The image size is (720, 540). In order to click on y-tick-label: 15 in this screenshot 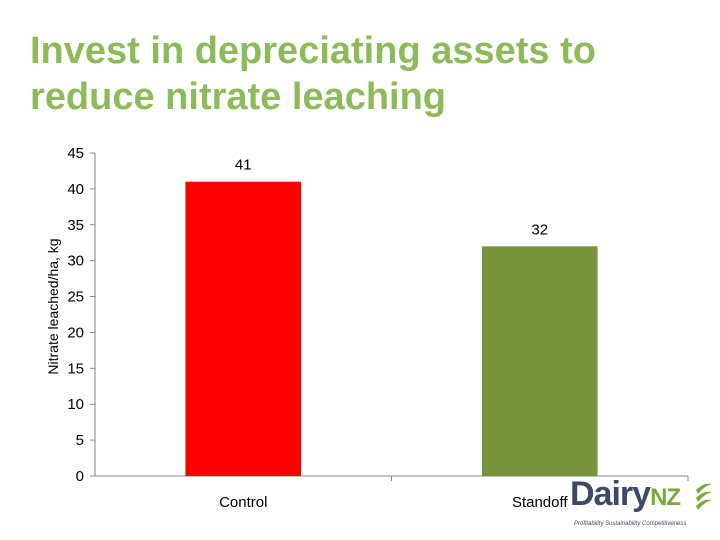, I will do `click(75, 368)`.